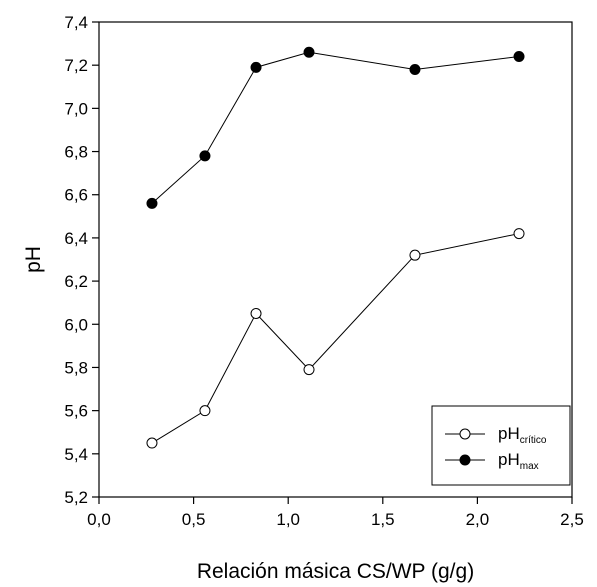 The image size is (597, 587). I want to click on legend-label-subscript: crítico, so click(533, 440).